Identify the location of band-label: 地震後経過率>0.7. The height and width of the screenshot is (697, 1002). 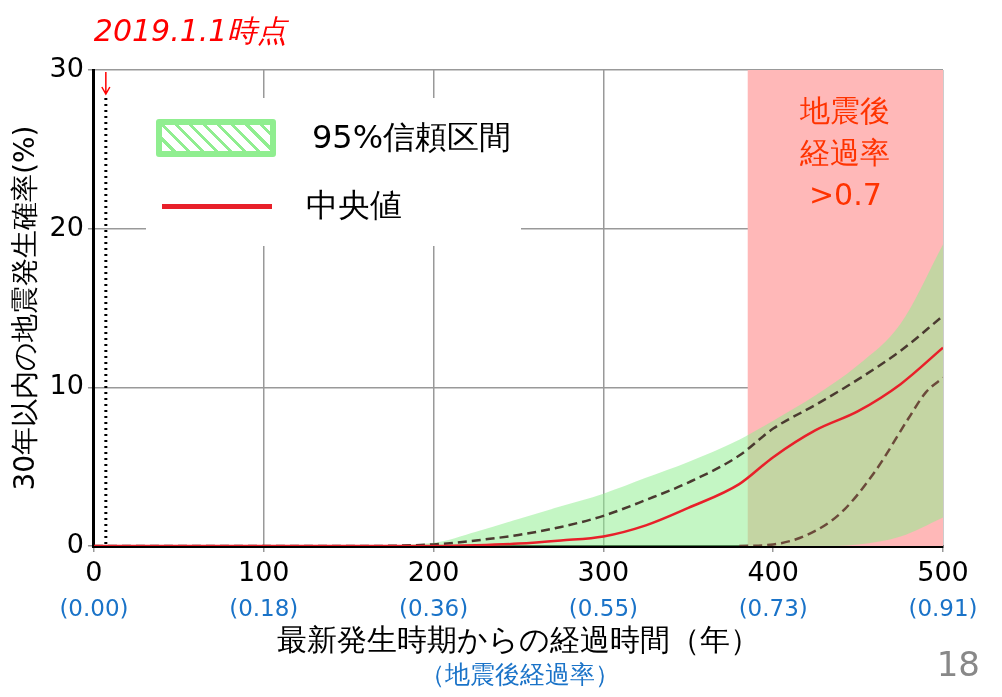
(845, 152).